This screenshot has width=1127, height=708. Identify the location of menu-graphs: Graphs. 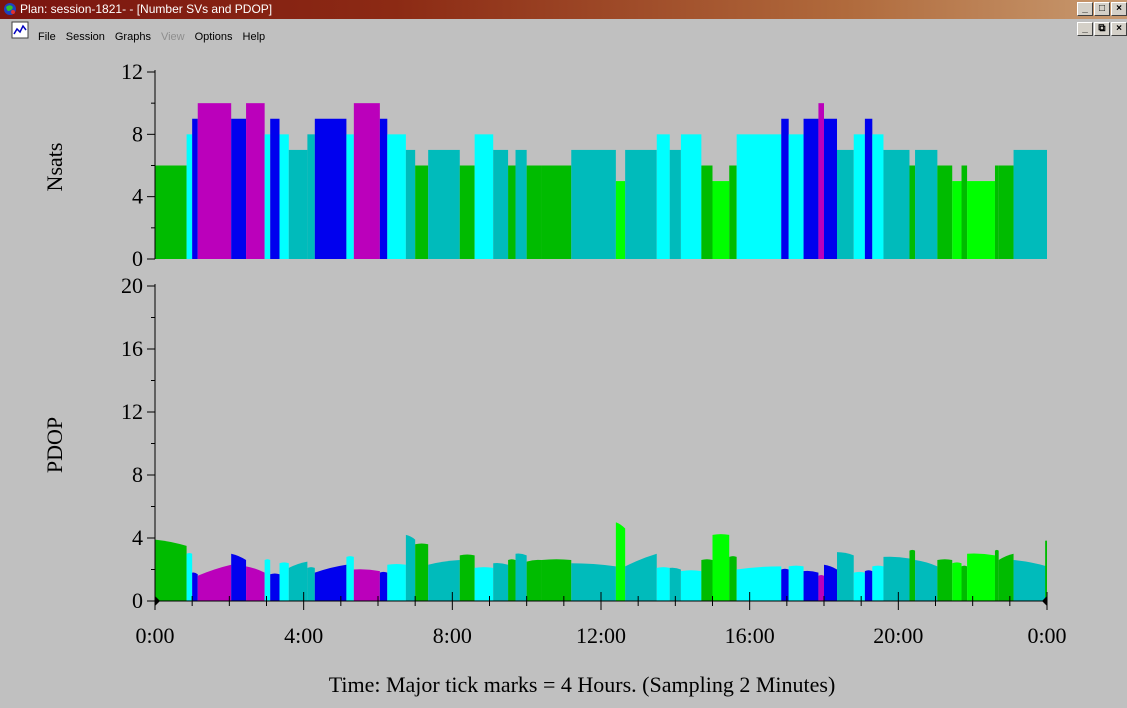
(132, 37).